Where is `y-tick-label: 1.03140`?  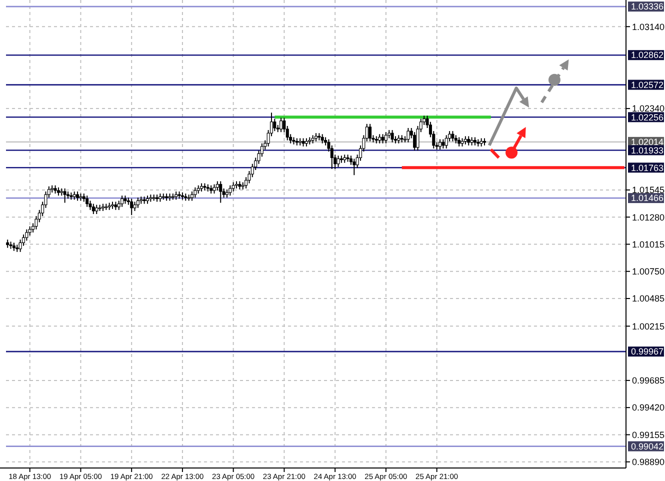 y-tick-label: 1.03140 is located at coordinates (648, 27).